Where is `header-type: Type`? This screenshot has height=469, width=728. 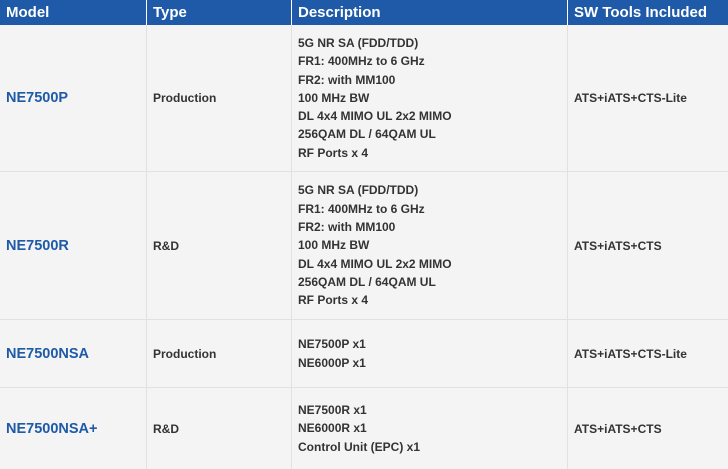 header-type: Type is located at coordinates (170, 12).